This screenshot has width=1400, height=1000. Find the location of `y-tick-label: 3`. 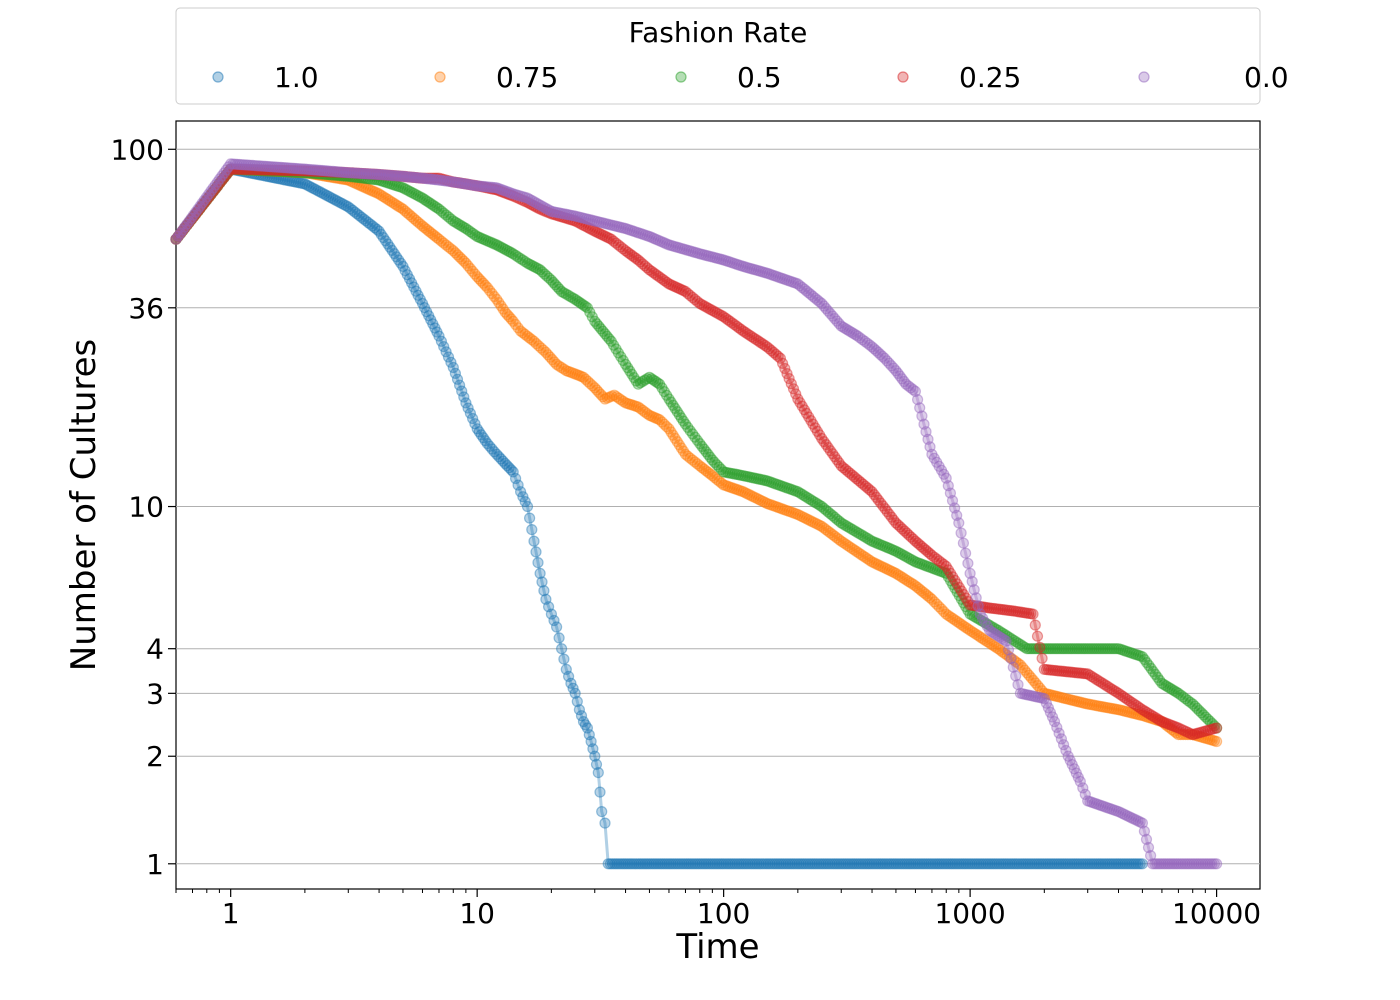

y-tick-label: 3 is located at coordinates (155, 693).